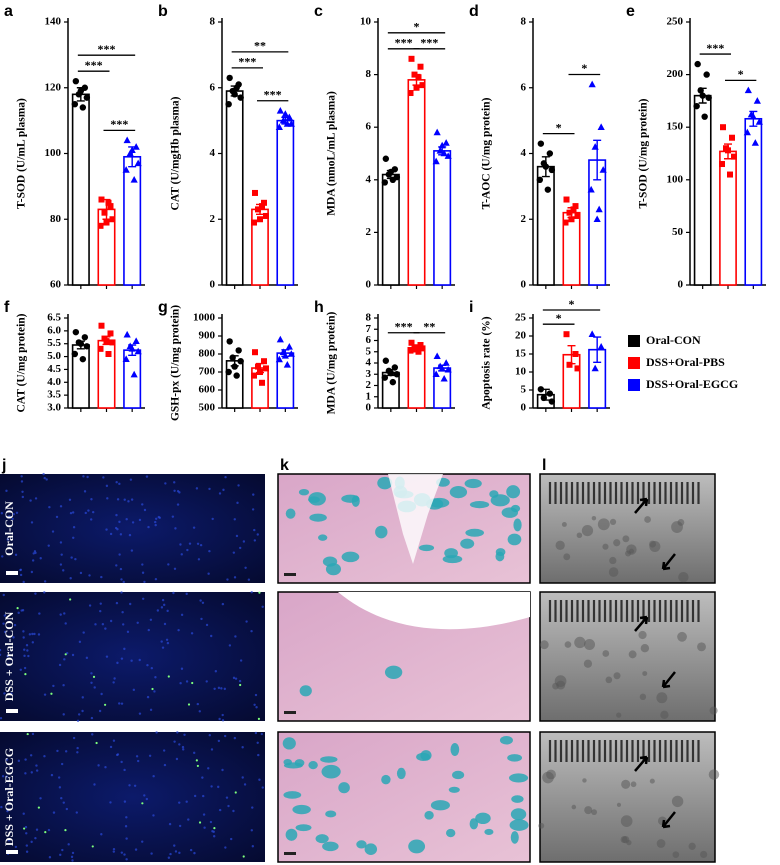  I want to click on row-label: DSS + Oral-EGCG, so click(9, 797).